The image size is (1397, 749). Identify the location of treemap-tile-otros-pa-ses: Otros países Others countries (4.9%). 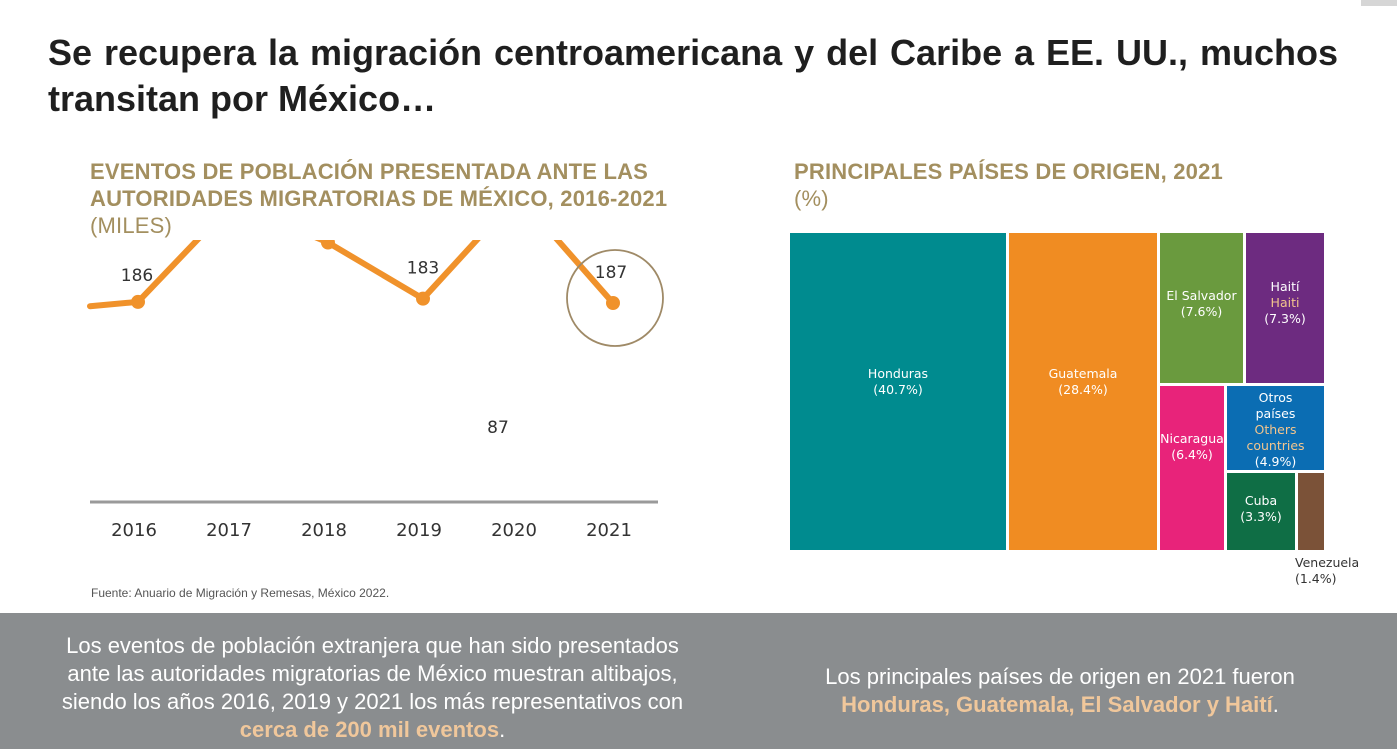
(1275, 428).